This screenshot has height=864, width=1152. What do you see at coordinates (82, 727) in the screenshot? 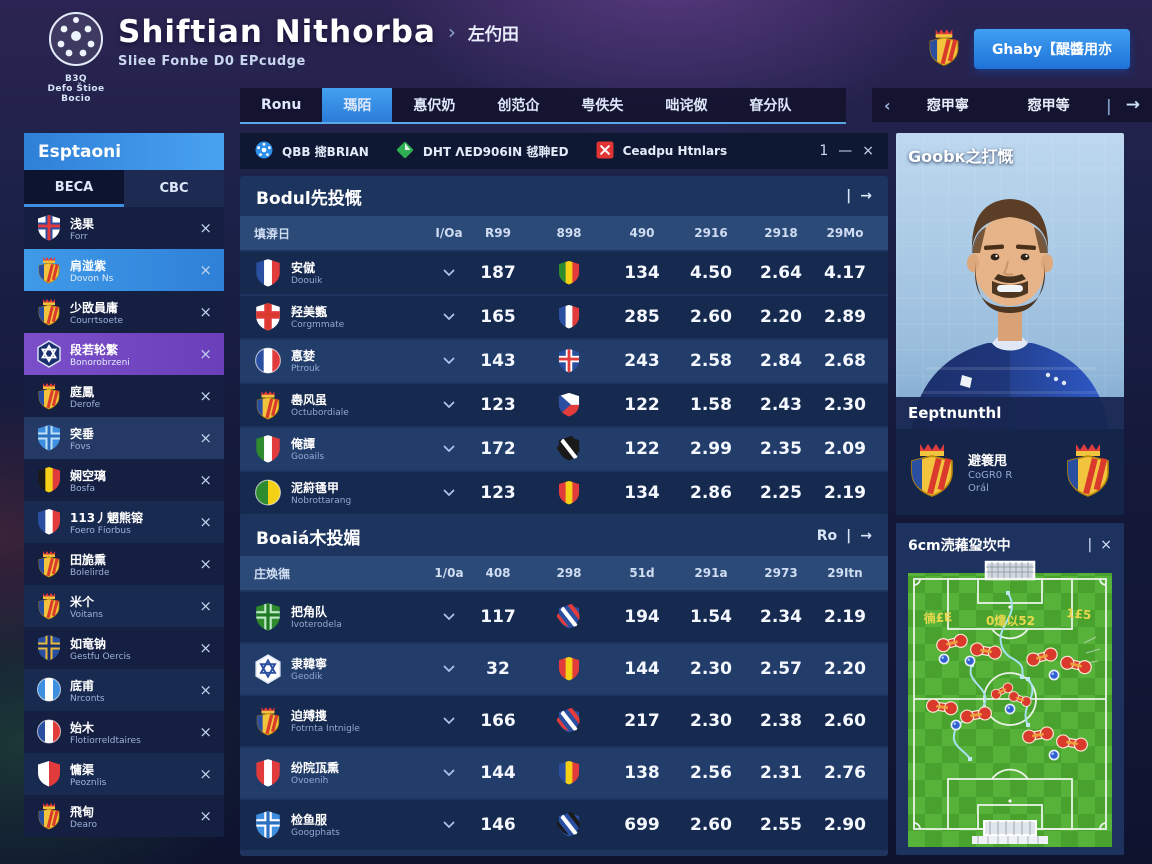
I see `team-name: 始木` at bounding box center [82, 727].